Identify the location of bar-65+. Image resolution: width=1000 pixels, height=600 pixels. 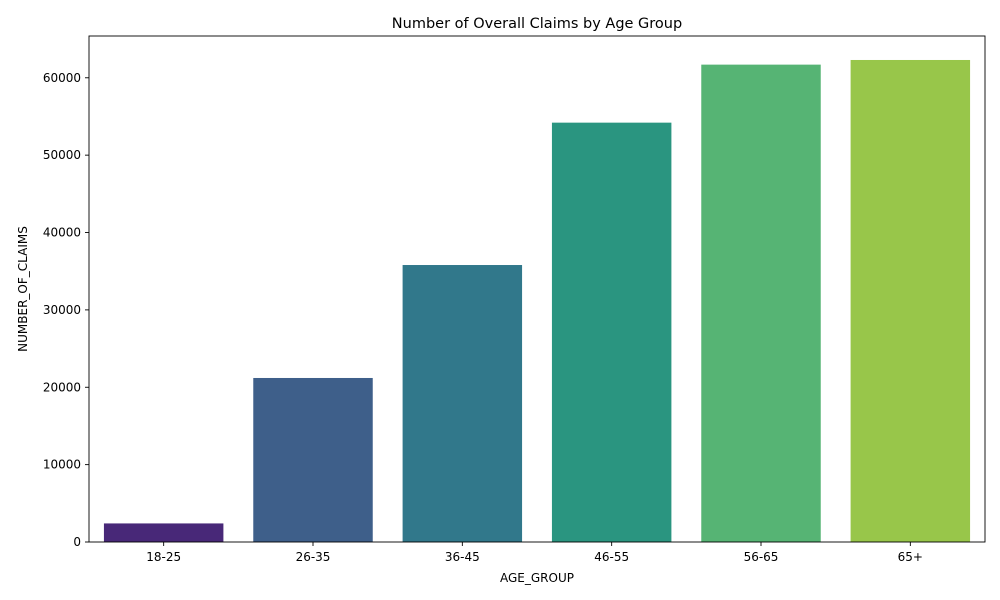
(910, 300).